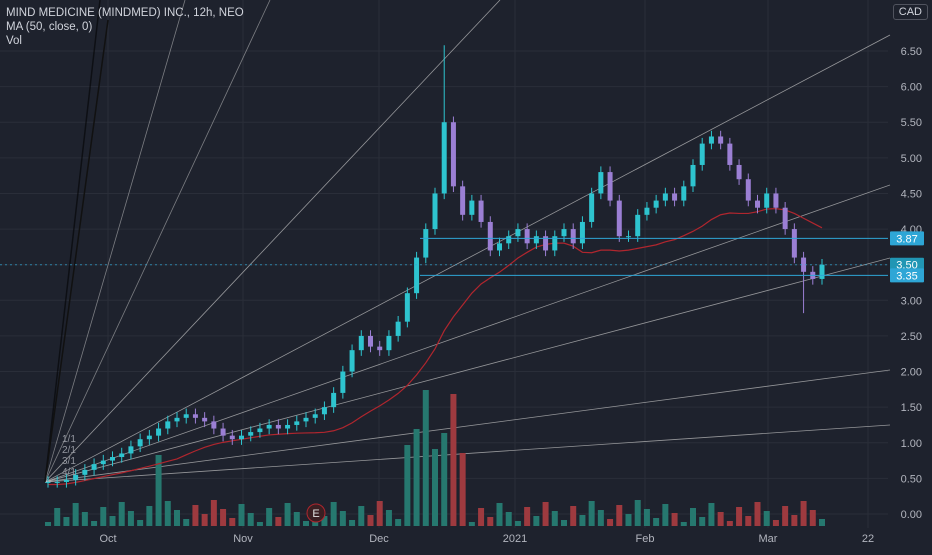 The image size is (932, 555). I want to click on x-tick-label: Oct, so click(107, 539).